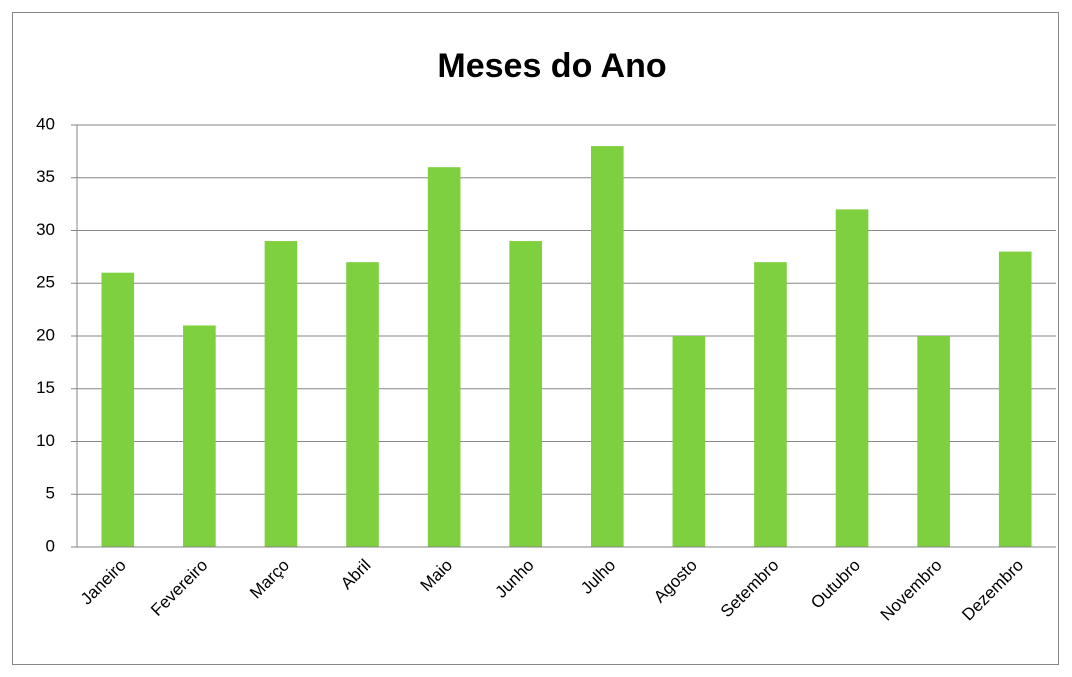 The height and width of the screenshot is (677, 1072). What do you see at coordinates (45, 282) in the screenshot?
I see `y-tick-label: 25` at bounding box center [45, 282].